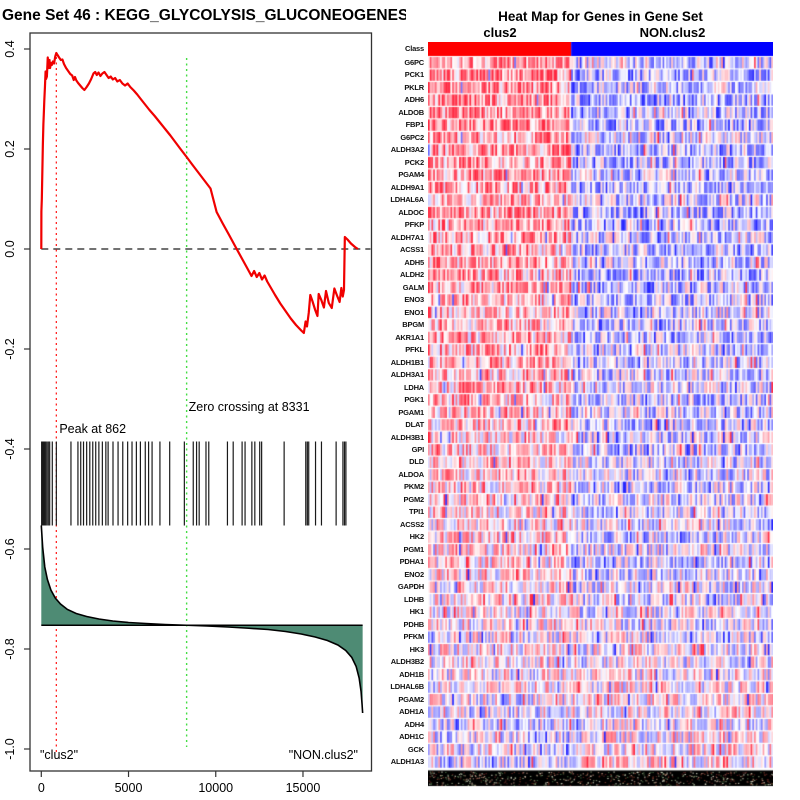  What do you see at coordinates (414, 424) in the screenshot?
I see `gene-row-label: DLAT` at bounding box center [414, 424].